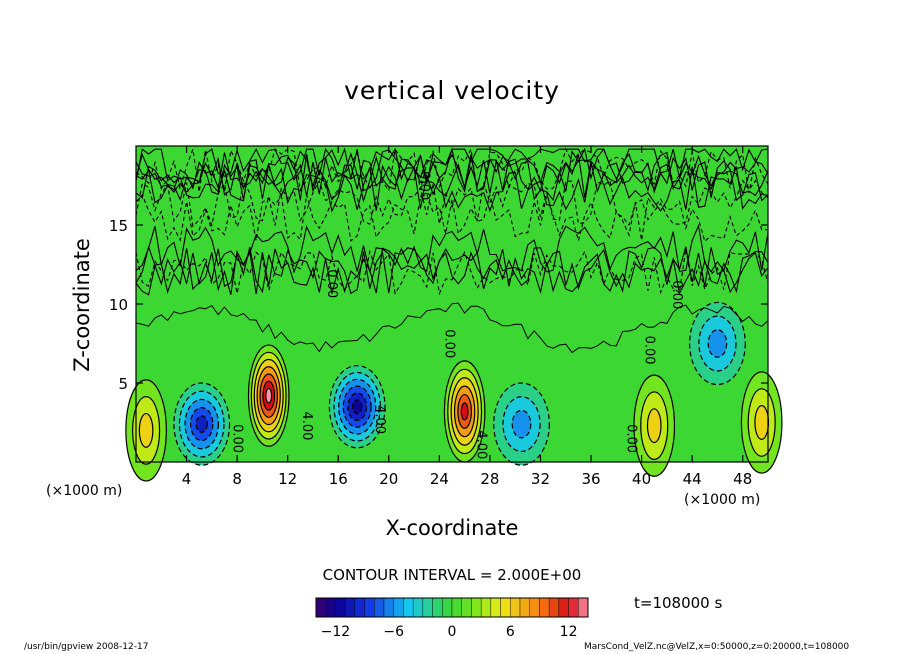  Describe the element at coordinates (452, 632) in the screenshot. I see `colorbar-tick-label: 0` at that location.